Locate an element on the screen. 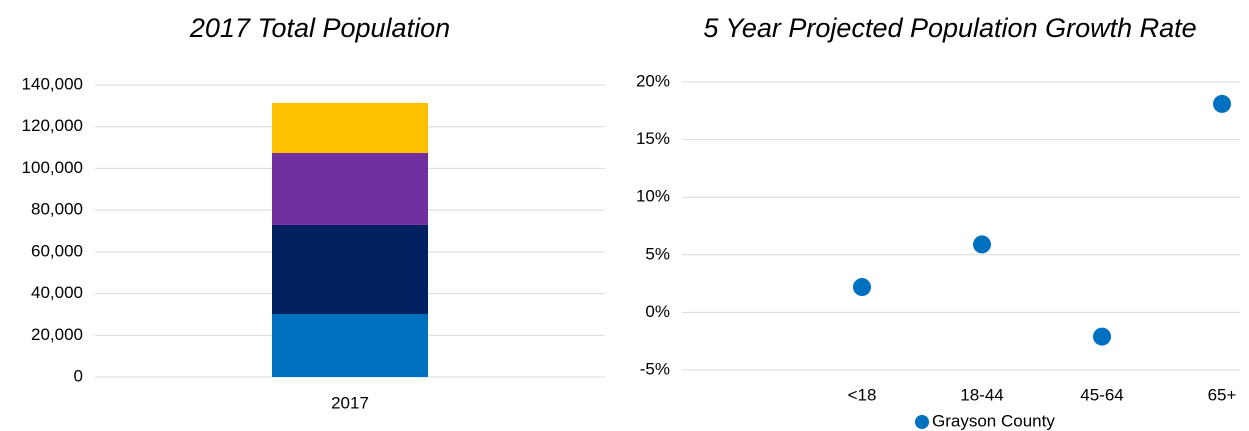 This screenshot has width=1249, height=431. x-tick-label: 18-44 is located at coordinates (981, 394).